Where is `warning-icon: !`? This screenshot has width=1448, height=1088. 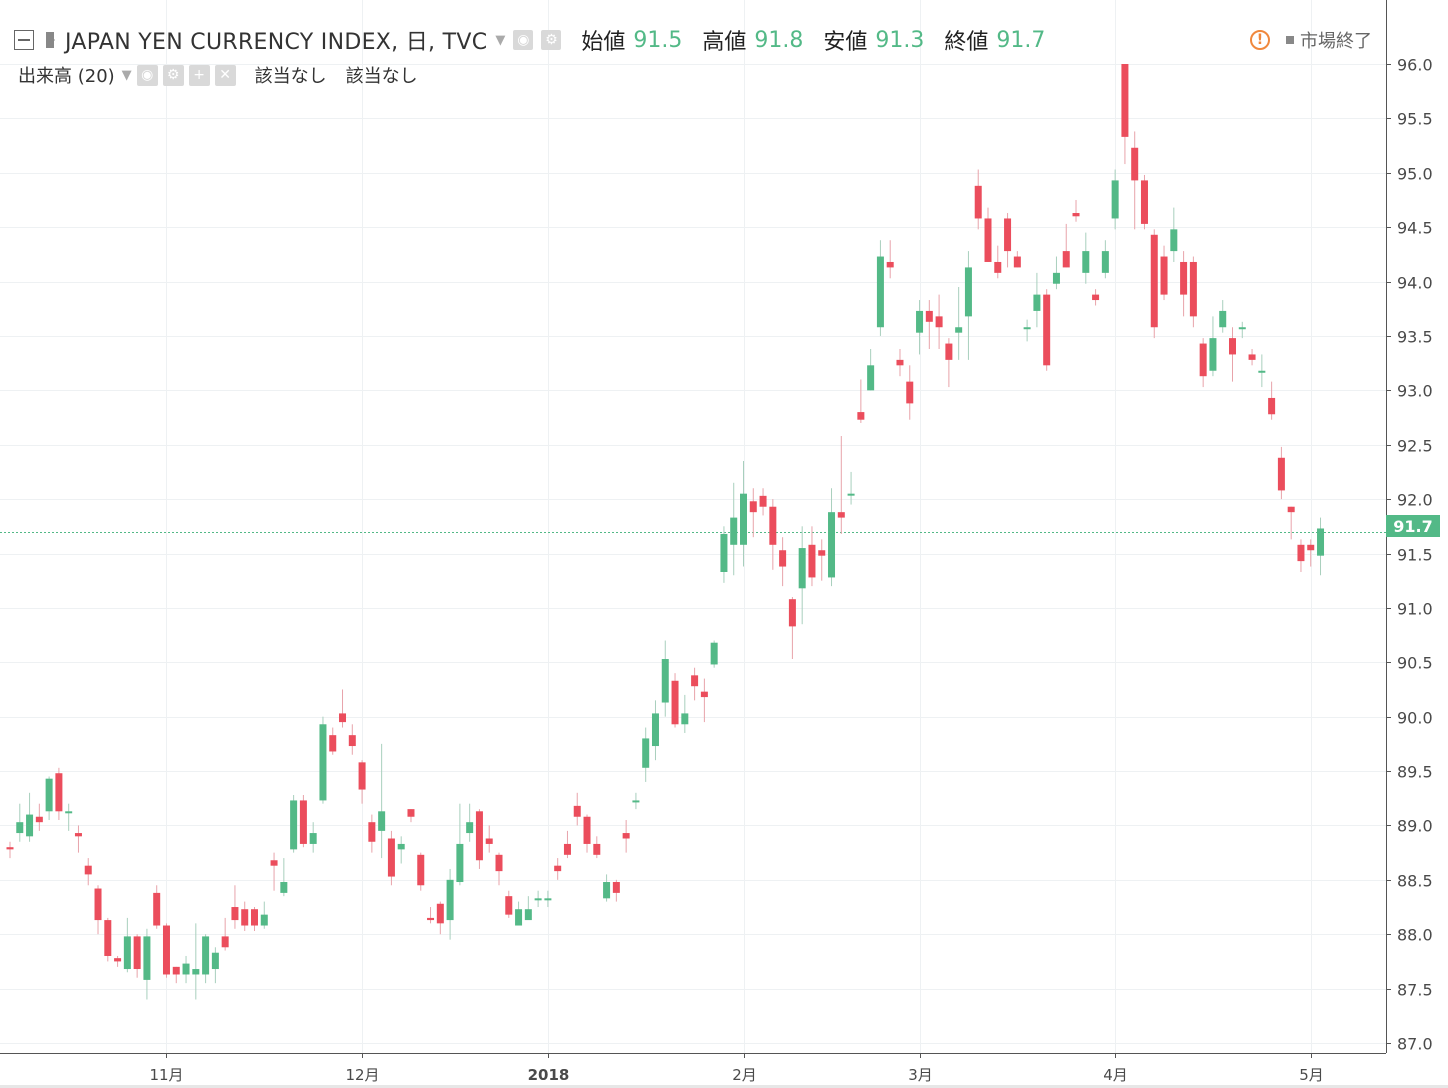 warning-icon: ! is located at coordinates (1260, 40).